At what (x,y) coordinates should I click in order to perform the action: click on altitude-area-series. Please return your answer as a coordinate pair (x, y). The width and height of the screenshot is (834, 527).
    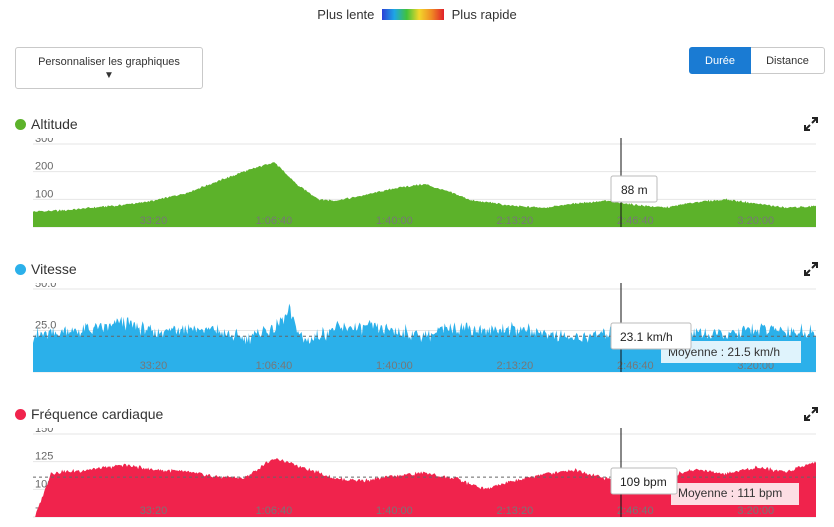
    Looking at the image, I should click on (424, 194).